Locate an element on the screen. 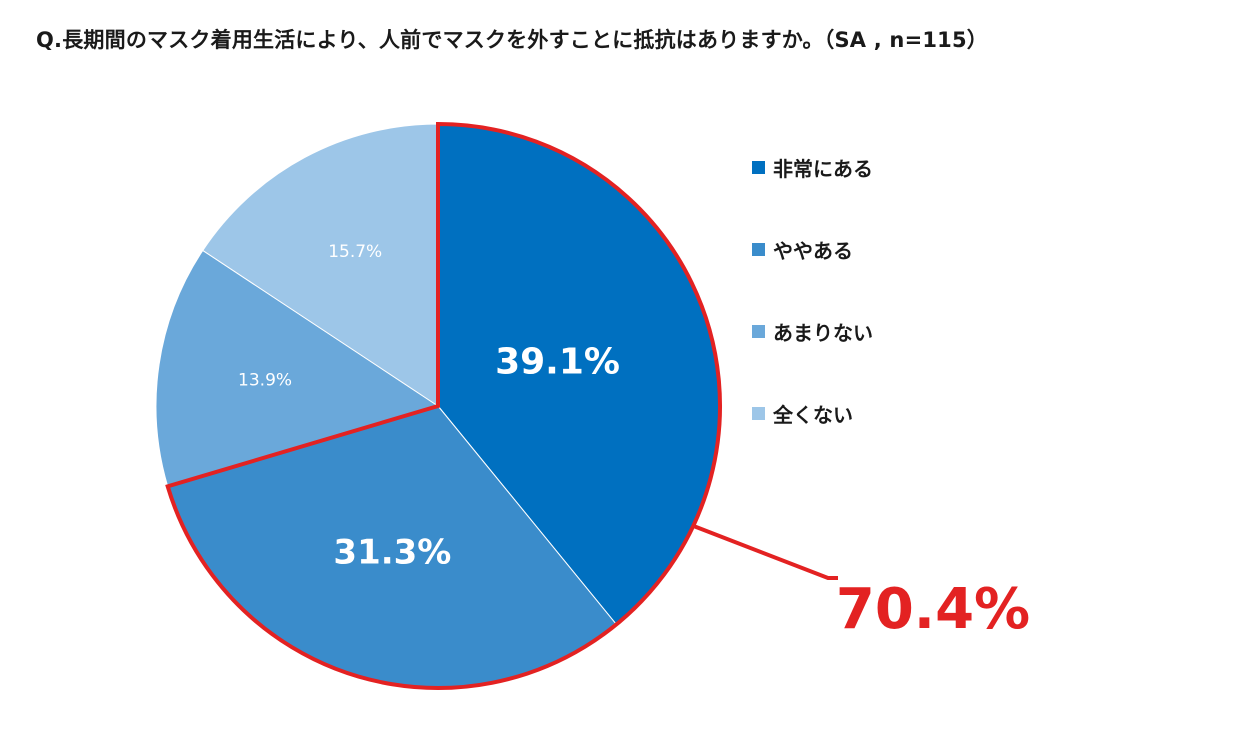 The image size is (1237, 729). legend-item: あまりない is located at coordinates (812, 331).